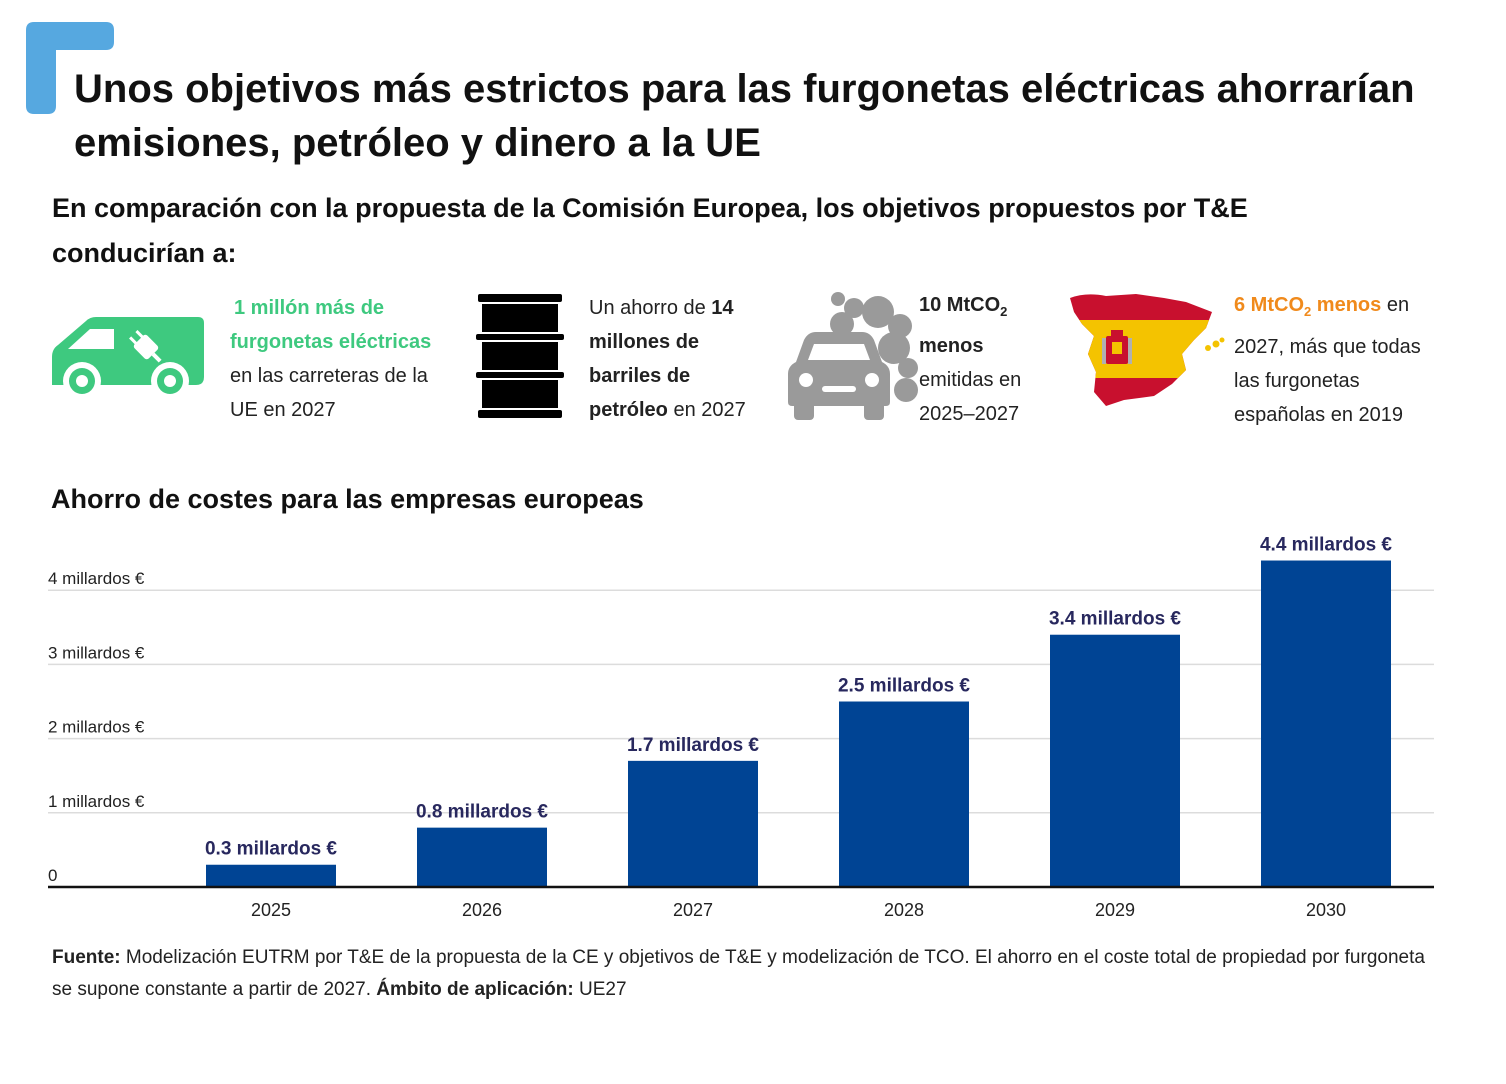 This screenshot has width=1506, height=1084. What do you see at coordinates (271, 910) in the screenshot?
I see `x-tick-label: 2025` at bounding box center [271, 910].